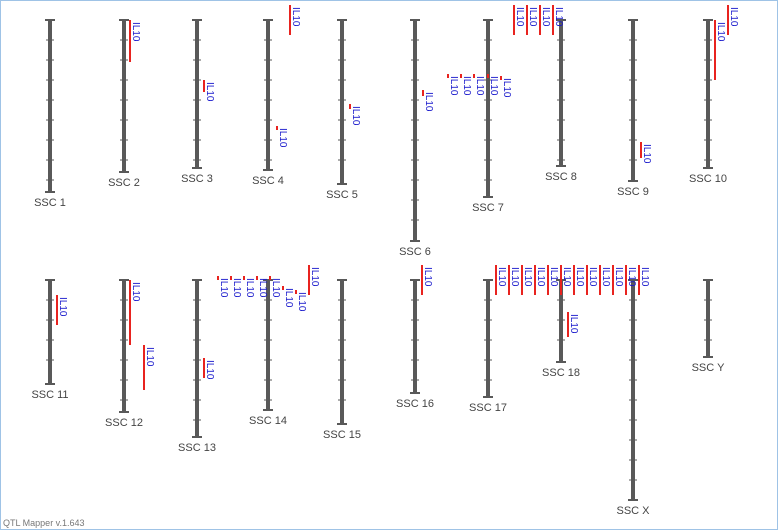 The height and width of the screenshot is (530, 778). What do you see at coordinates (708, 179) in the screenshot?
I see `chromosome-label: SSC 10` at bounding box center [708, 179].